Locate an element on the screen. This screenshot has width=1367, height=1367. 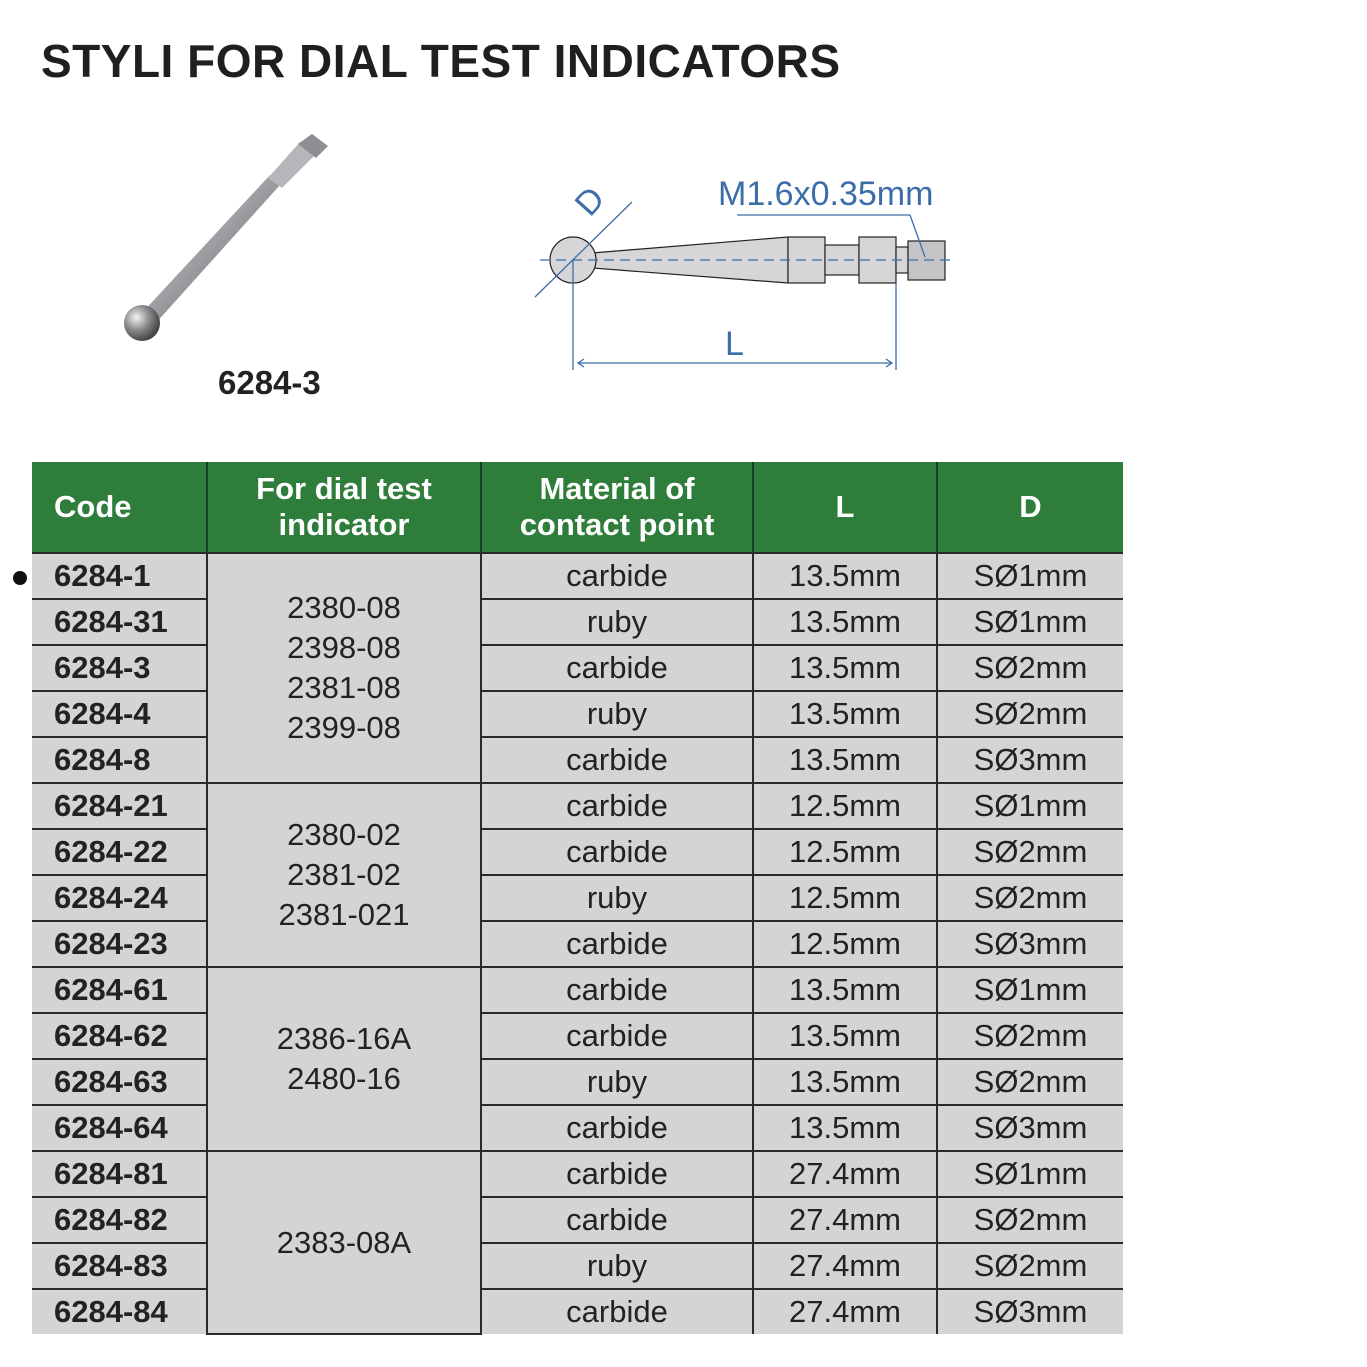
table-row: 6284-83 ruby 27.4mm SØ2mm is located at coordinates (577, 1266).